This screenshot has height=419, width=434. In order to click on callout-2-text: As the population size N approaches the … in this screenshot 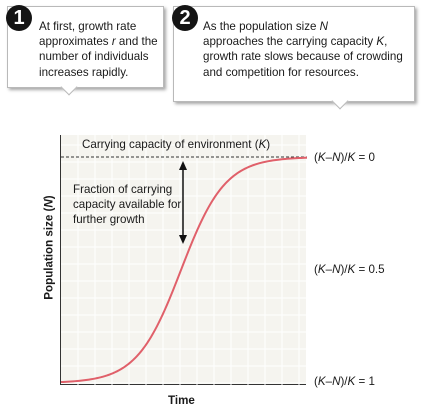, I will do `click(305, 49)`.